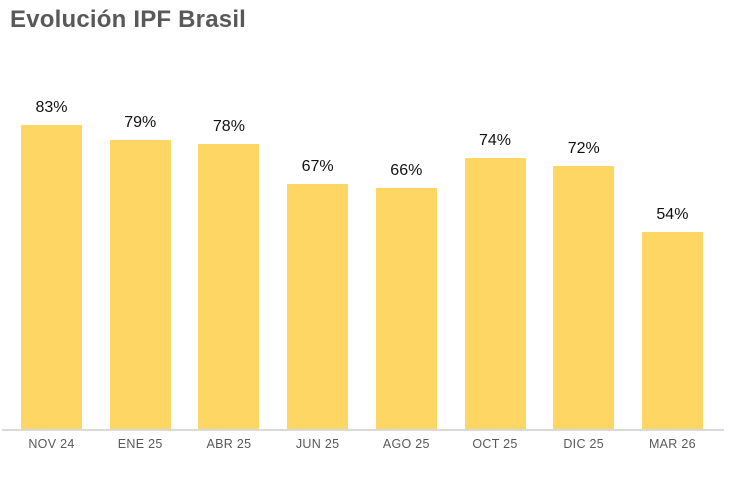  Describe the element at coordinates (317, 444) in the screenshot. I see `x-axis-tick-label: JUN 25` at that location.